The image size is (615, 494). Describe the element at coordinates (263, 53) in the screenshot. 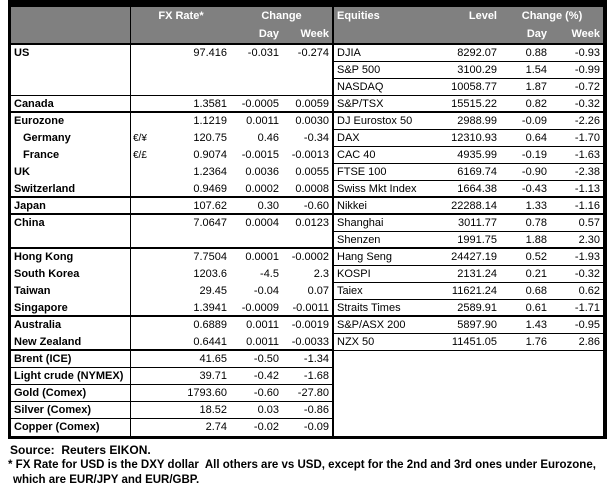

I see `fx-day-change: -0.031` at that location.